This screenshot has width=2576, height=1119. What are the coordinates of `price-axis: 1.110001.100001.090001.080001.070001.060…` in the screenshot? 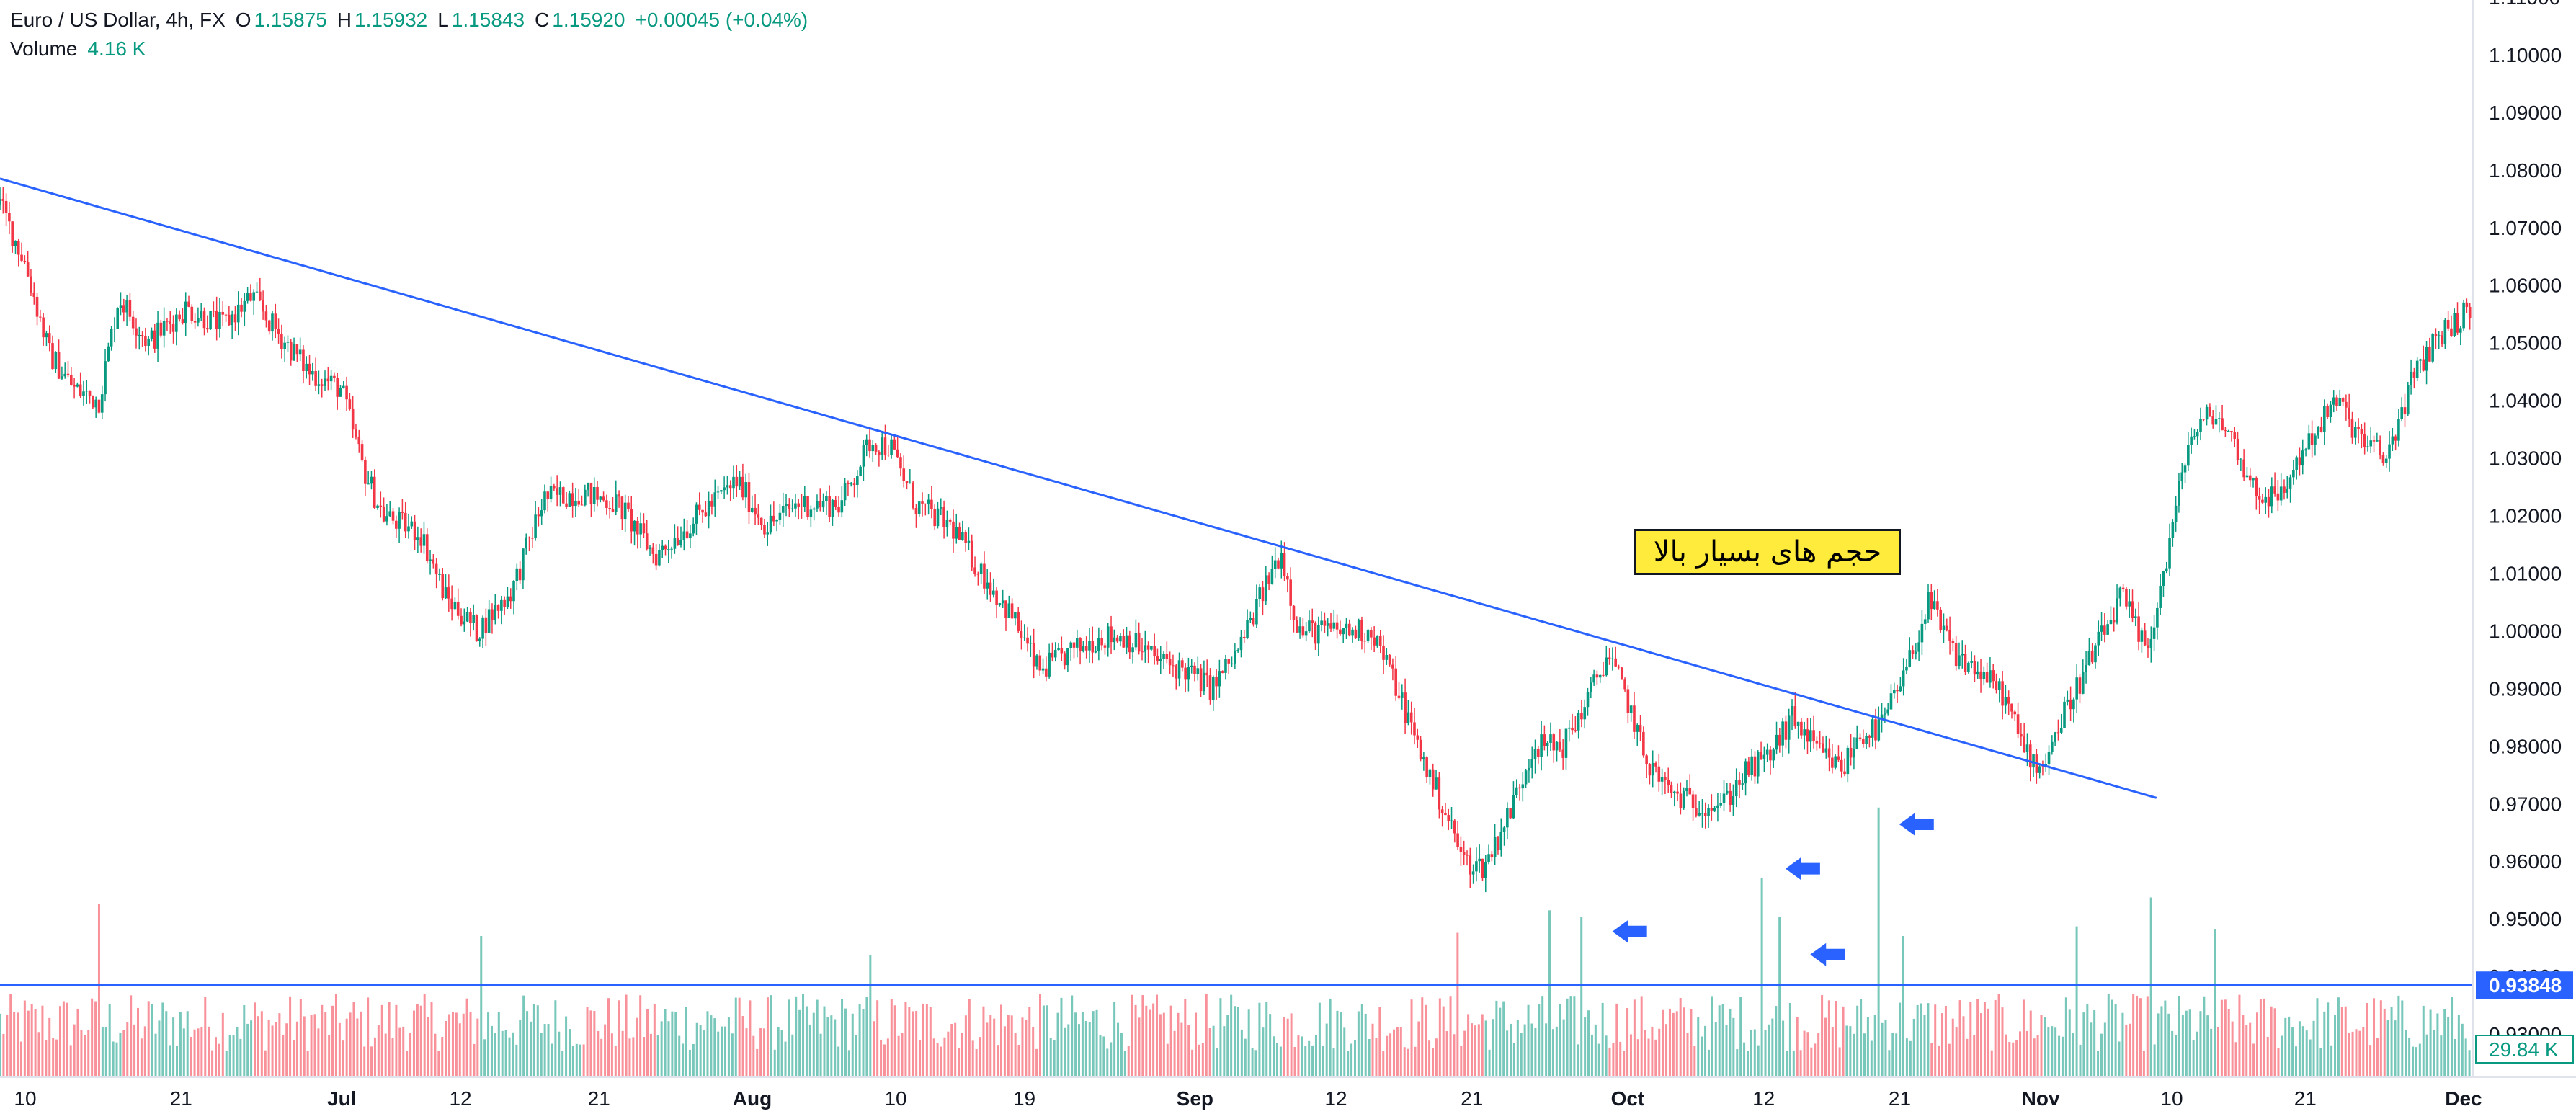 It's located at (2523, 539).